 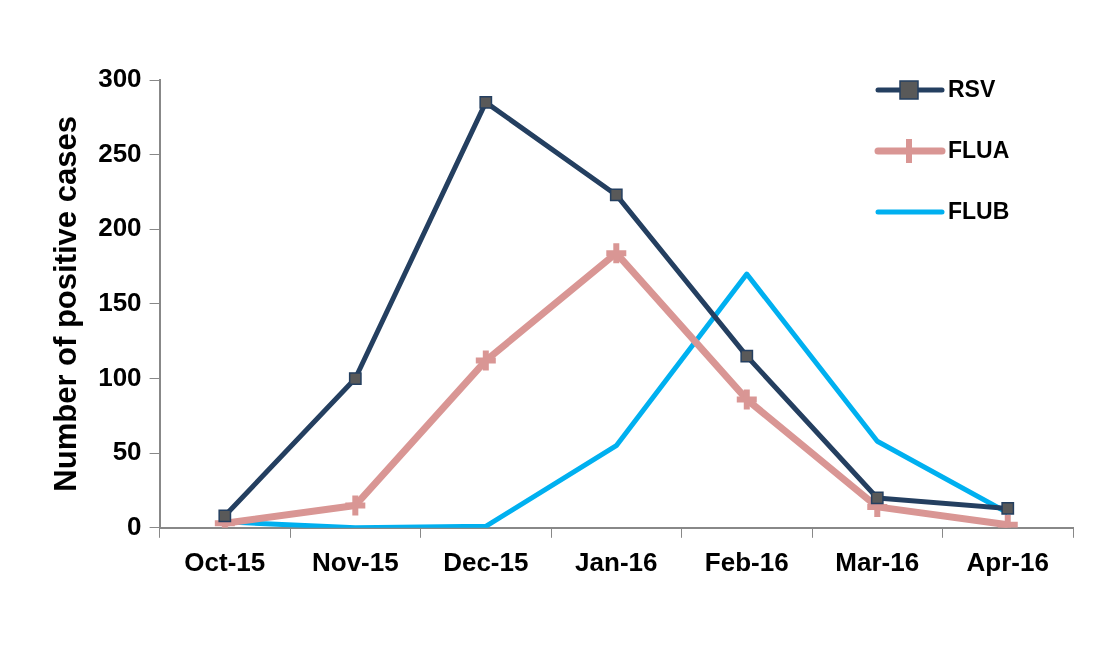 I want to click on y-tick-label: 50, so click(x=127, y=451).